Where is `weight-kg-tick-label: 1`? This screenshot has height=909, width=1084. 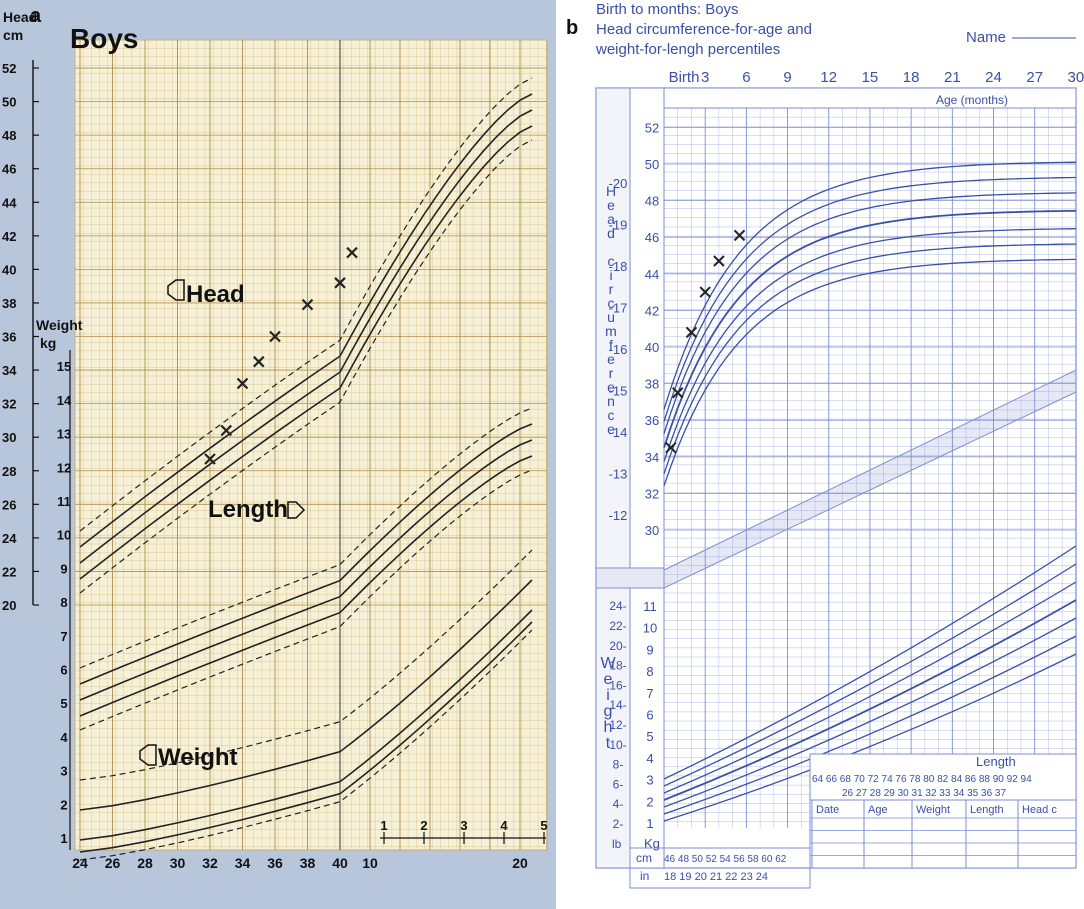
weight-kg-tick-label: 1 is located at coordinates (649, 823).